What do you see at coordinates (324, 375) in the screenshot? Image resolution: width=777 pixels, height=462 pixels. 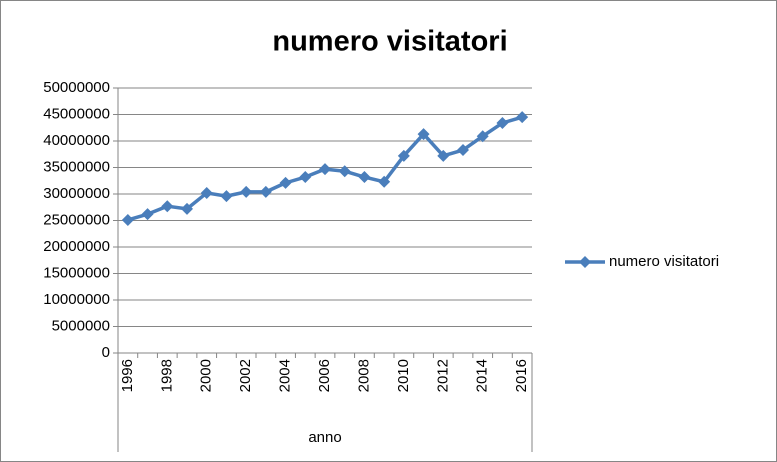 I see `x-tick-label: 2006` at bounding box center [324, 375].